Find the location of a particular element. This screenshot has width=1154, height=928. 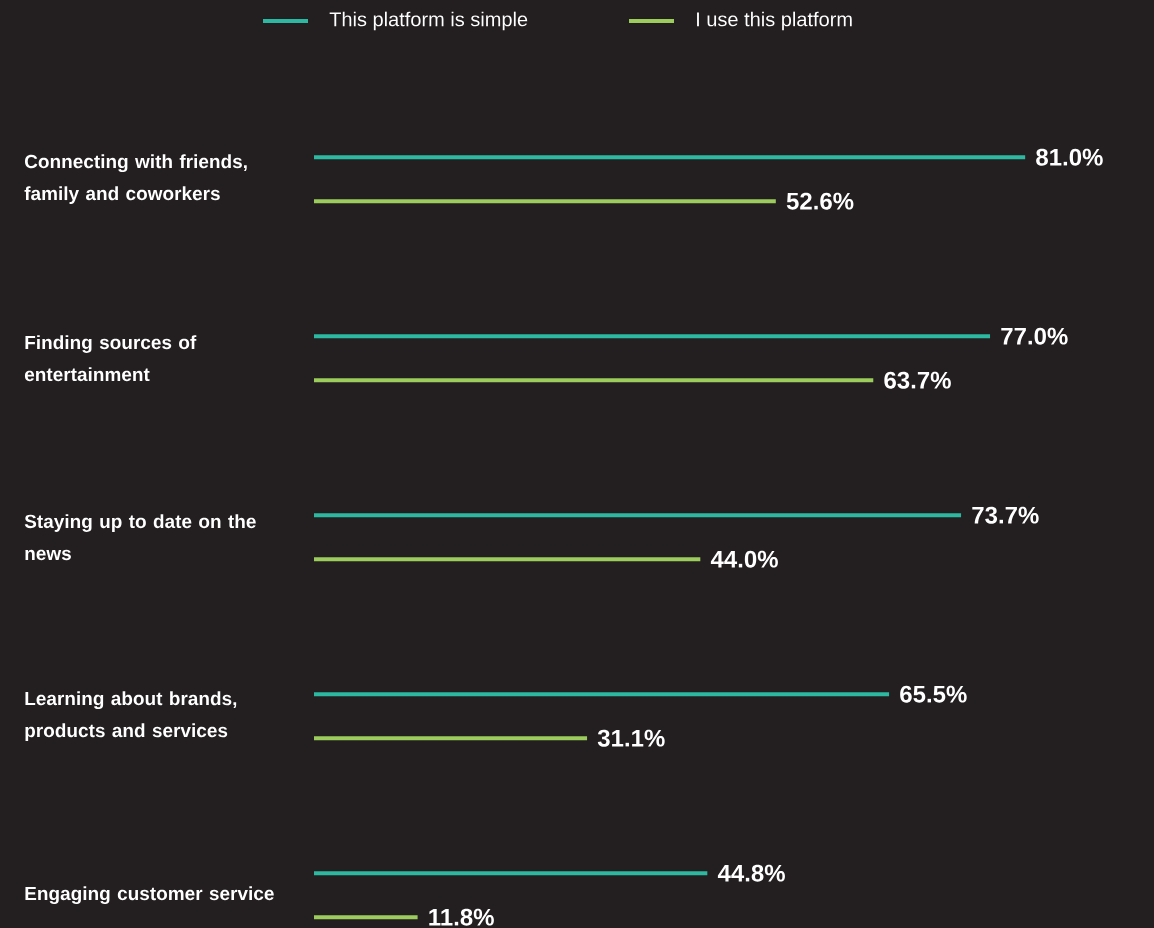

data-label: 81.0% is located at coordinates (1069, 157).